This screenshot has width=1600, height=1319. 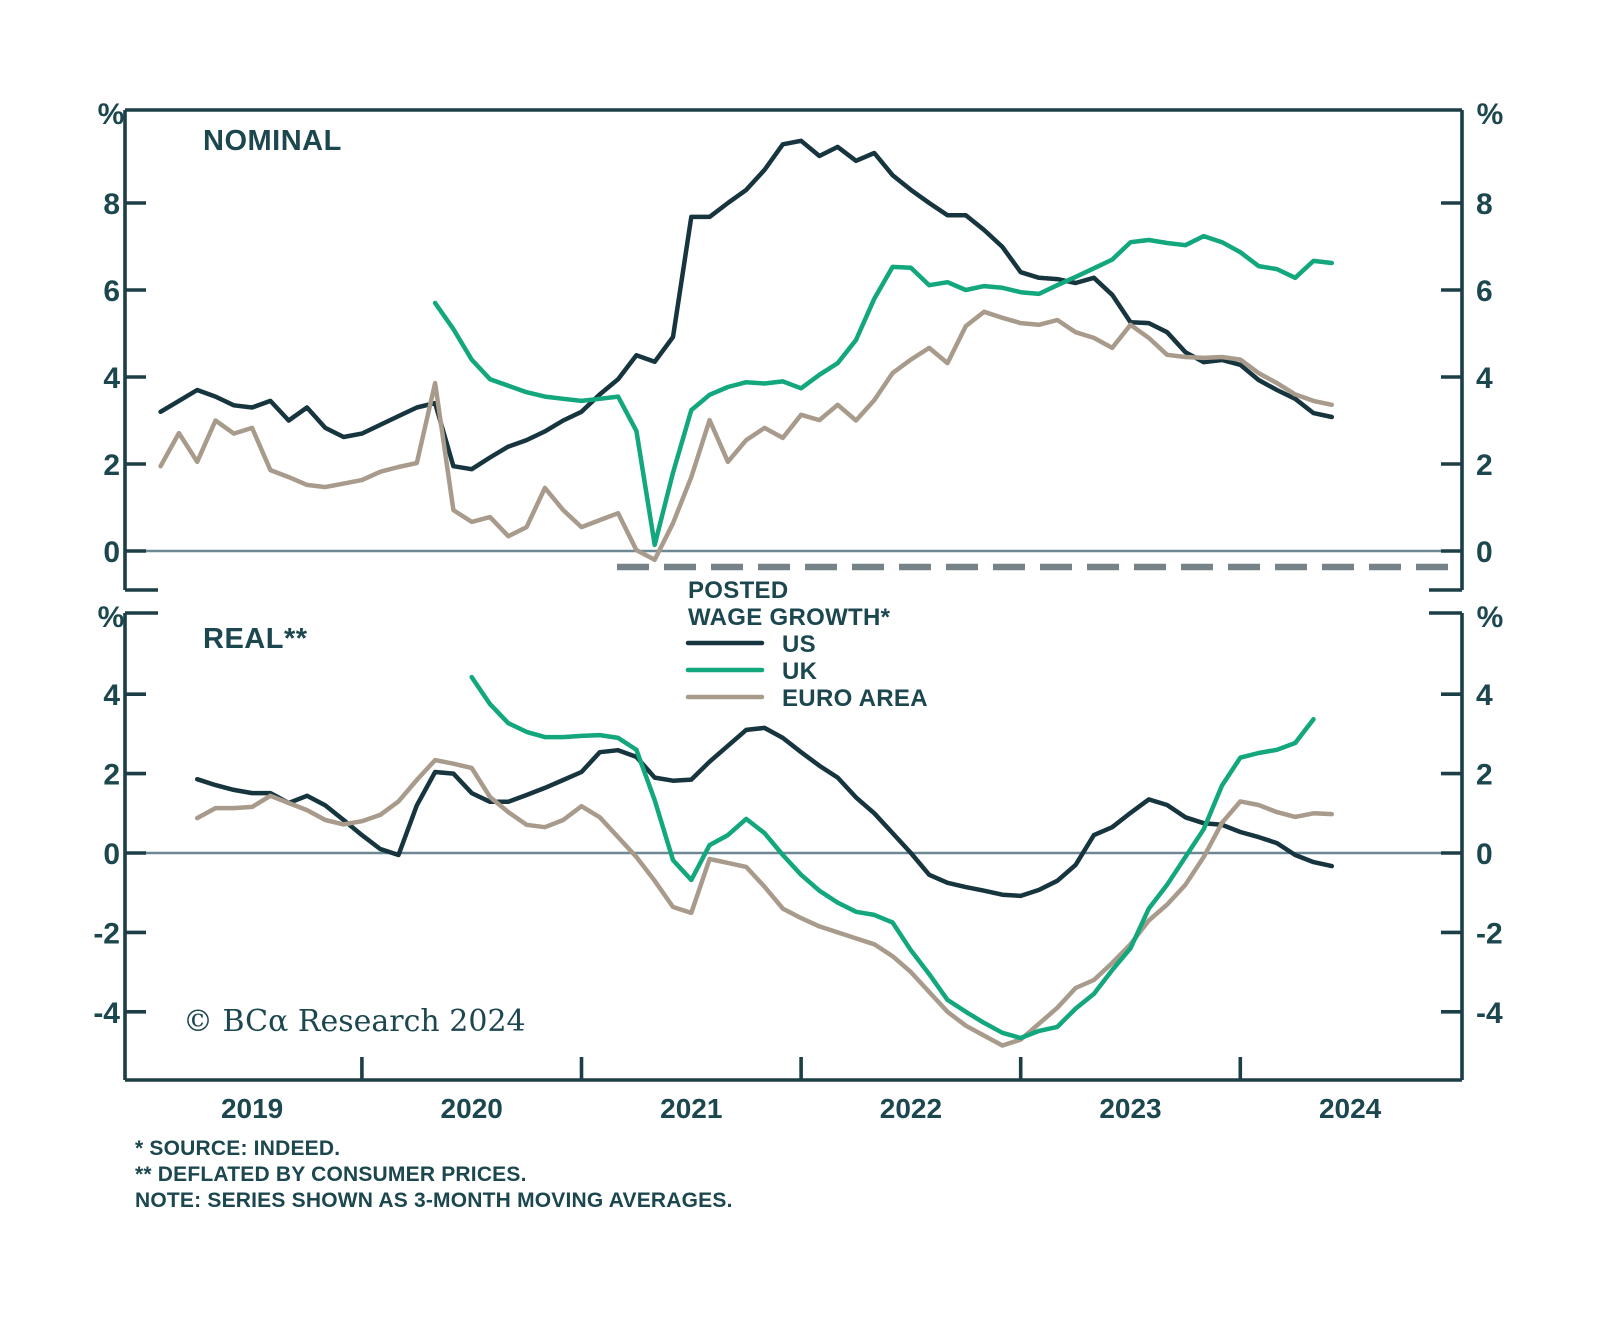 I want to click on unit-bottom-left: %, so click(x=111, y=617).